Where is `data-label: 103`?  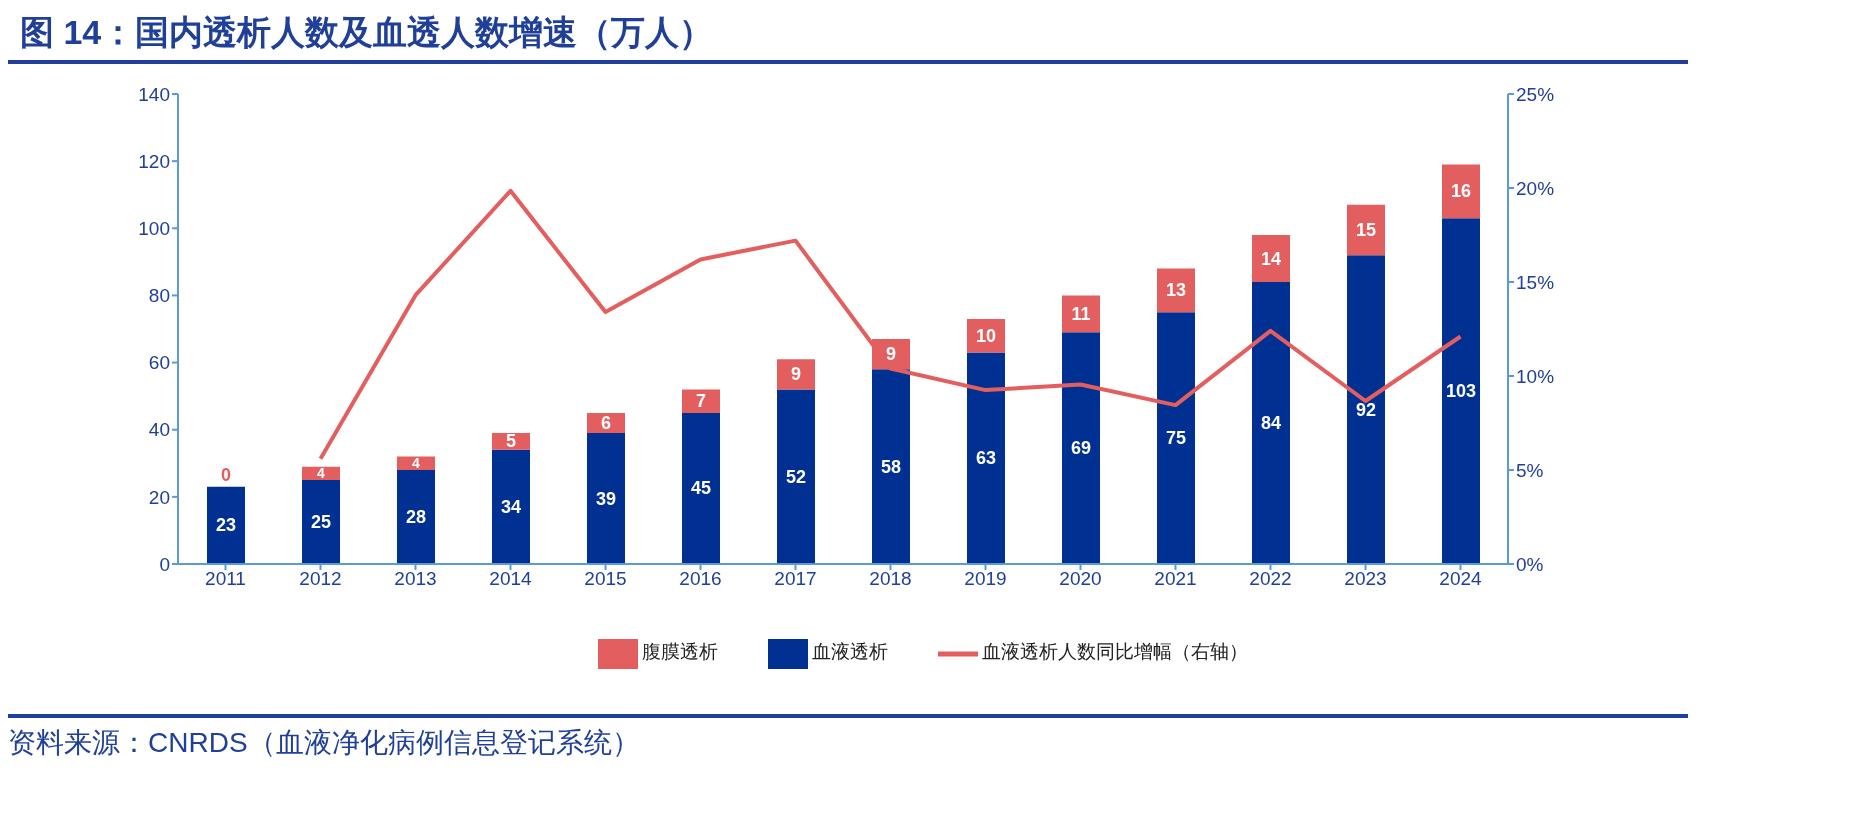
data-label: 103 is located at coordinates (1461, 391).